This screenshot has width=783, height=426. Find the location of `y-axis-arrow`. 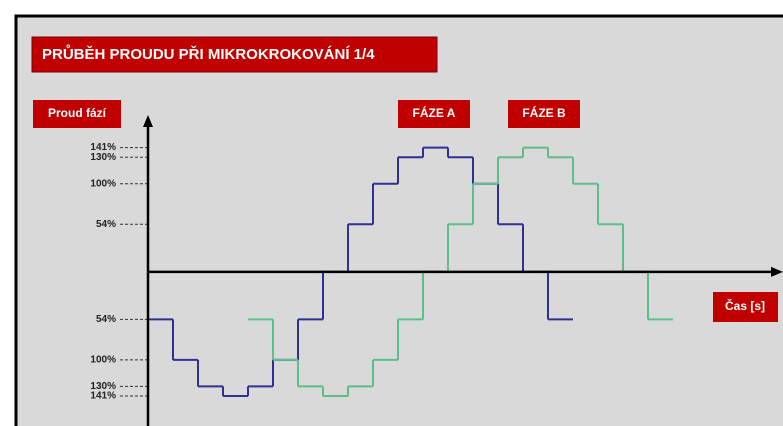

y-axis-arrow is located at coordinates (148, 121).